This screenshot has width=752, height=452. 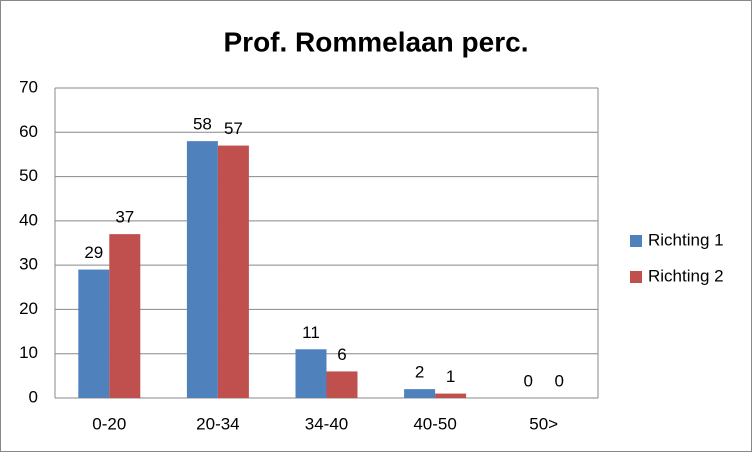 I want to click on data-label: 29, so click(x=93, y=252).